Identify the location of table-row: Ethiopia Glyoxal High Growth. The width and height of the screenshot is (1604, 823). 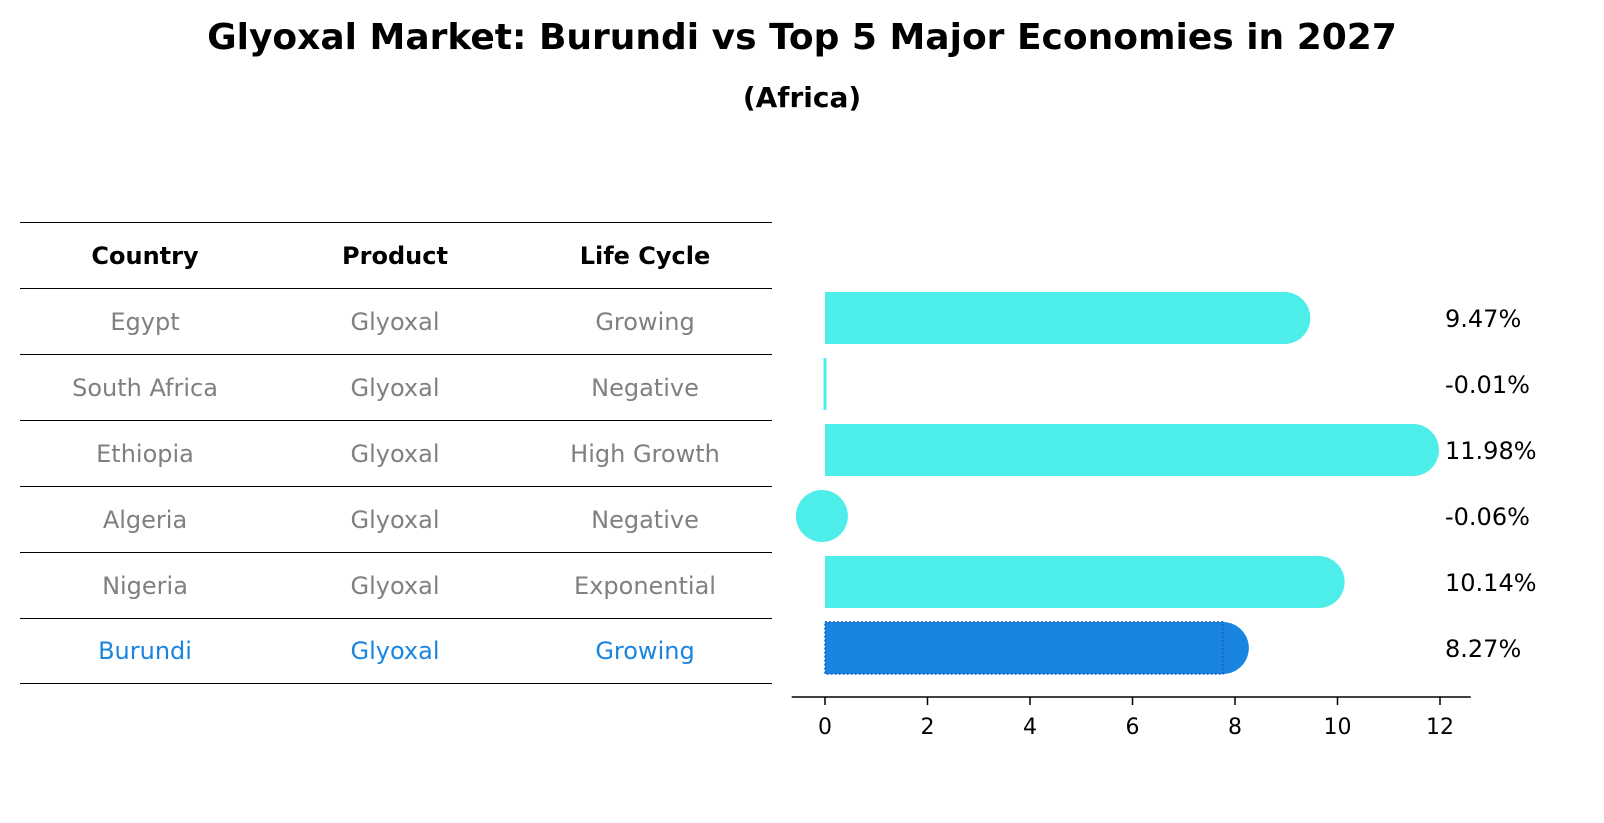
(396, 453).